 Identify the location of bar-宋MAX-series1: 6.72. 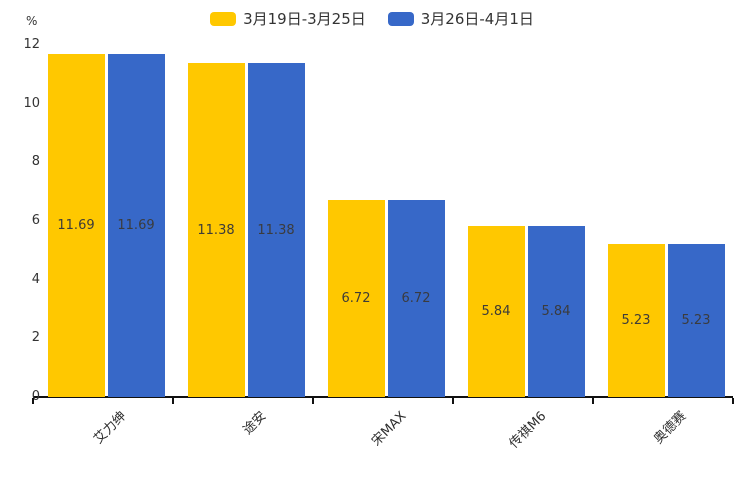
(356, 298).